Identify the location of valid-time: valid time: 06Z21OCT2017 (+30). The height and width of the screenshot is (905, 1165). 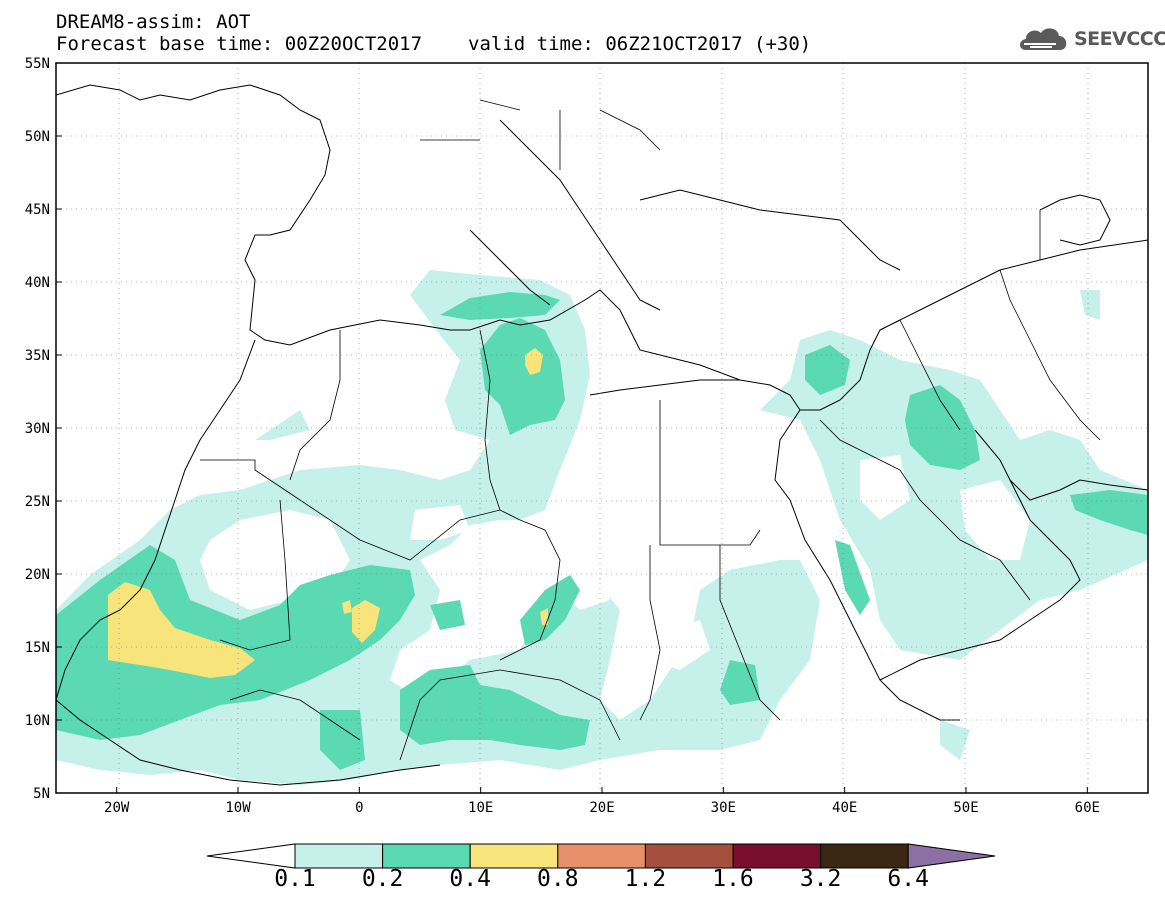
(640, 44).